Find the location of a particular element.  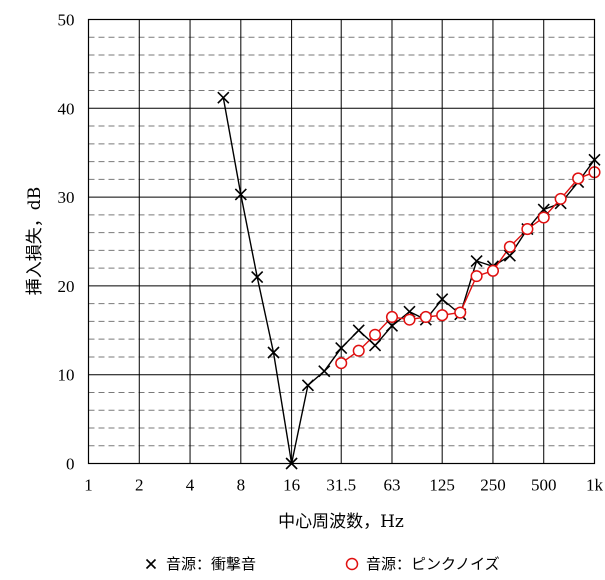

circle-marker-icon is located at coordinates (352, 564).